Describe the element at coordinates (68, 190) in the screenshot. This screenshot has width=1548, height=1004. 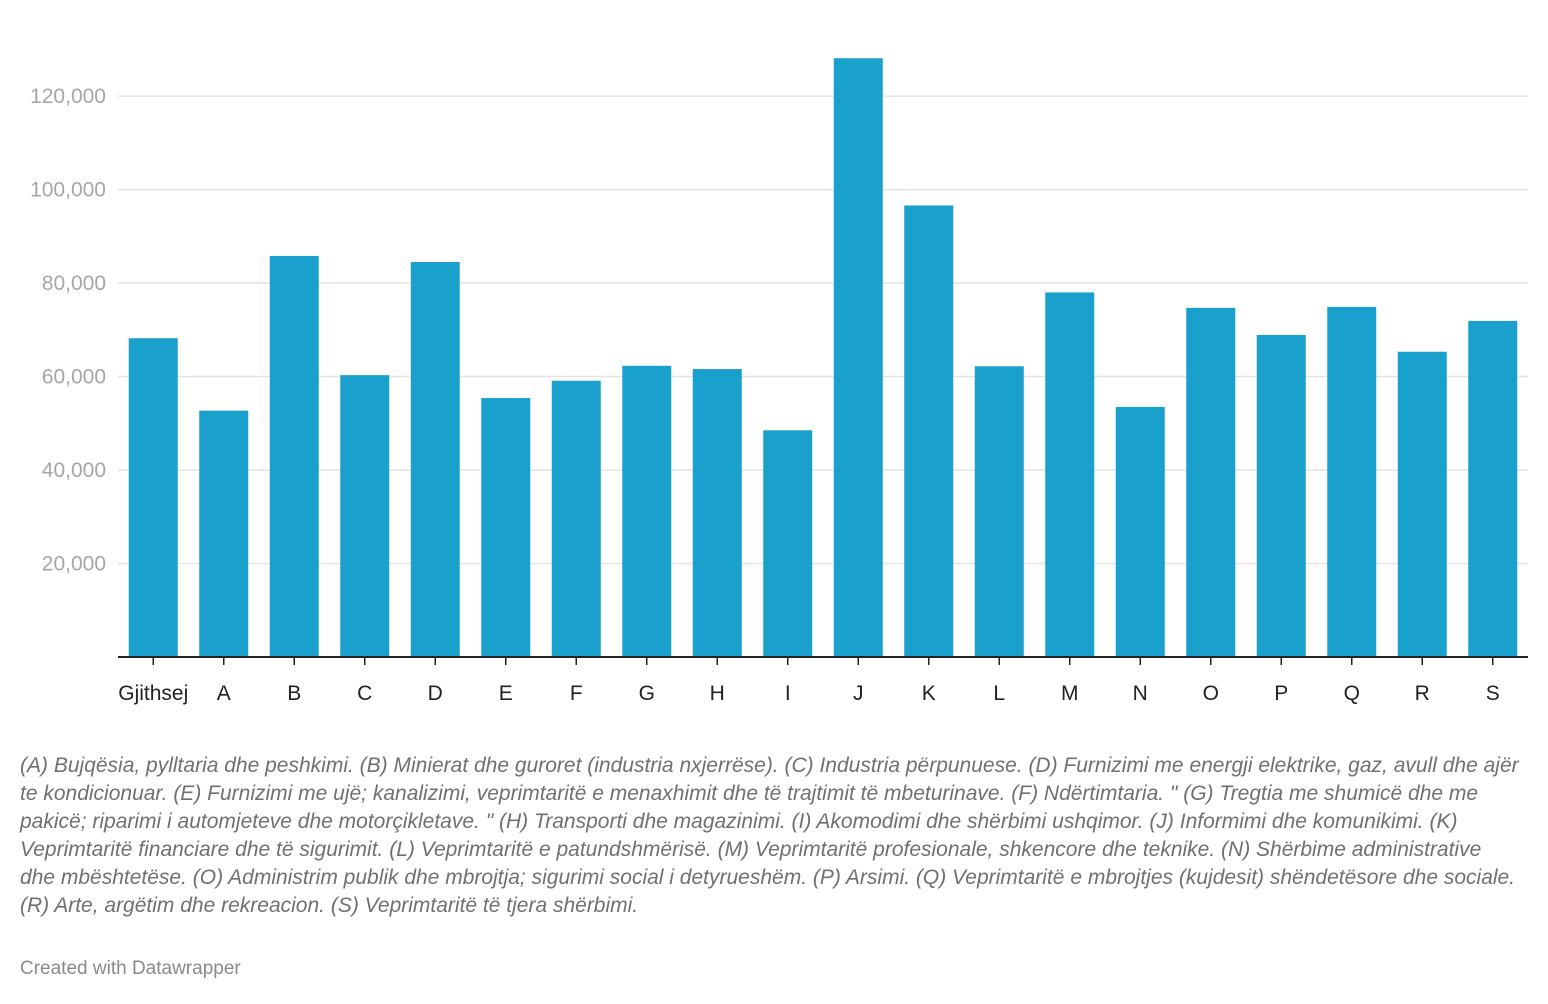
I see `y-tick-label: 100,000` at that location.